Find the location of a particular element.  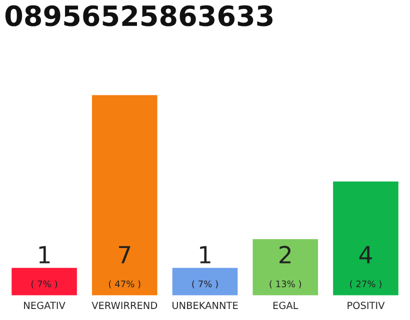

data-label: 7 ( 47% ) is located at coordinates (124, 267).